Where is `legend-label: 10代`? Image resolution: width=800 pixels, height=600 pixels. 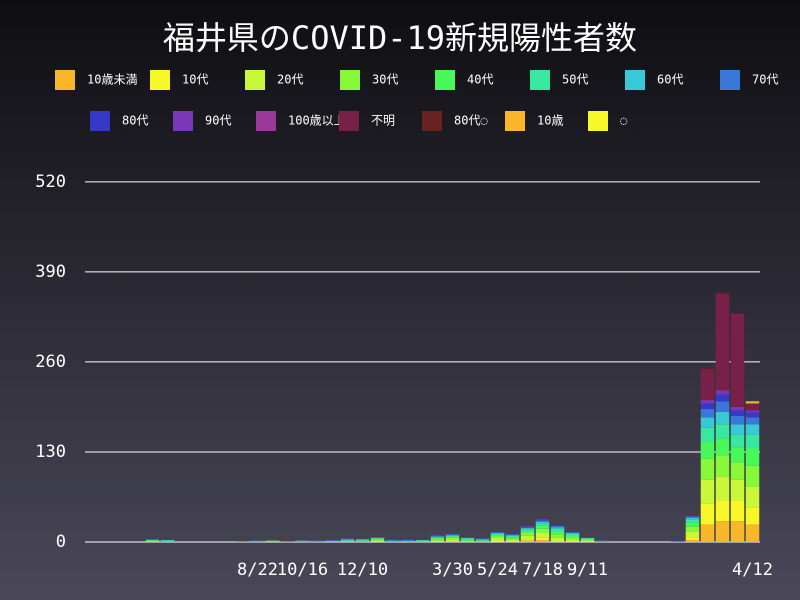
legend-label: 10代 is located at coordinates (195, 80).